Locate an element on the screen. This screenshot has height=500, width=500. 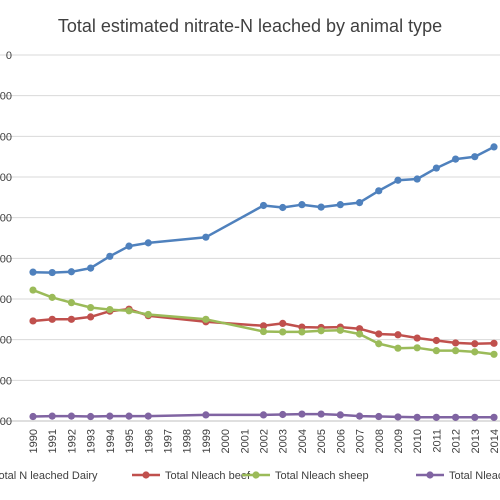
legend-swatch-marker is located at coordinates (146, 475).